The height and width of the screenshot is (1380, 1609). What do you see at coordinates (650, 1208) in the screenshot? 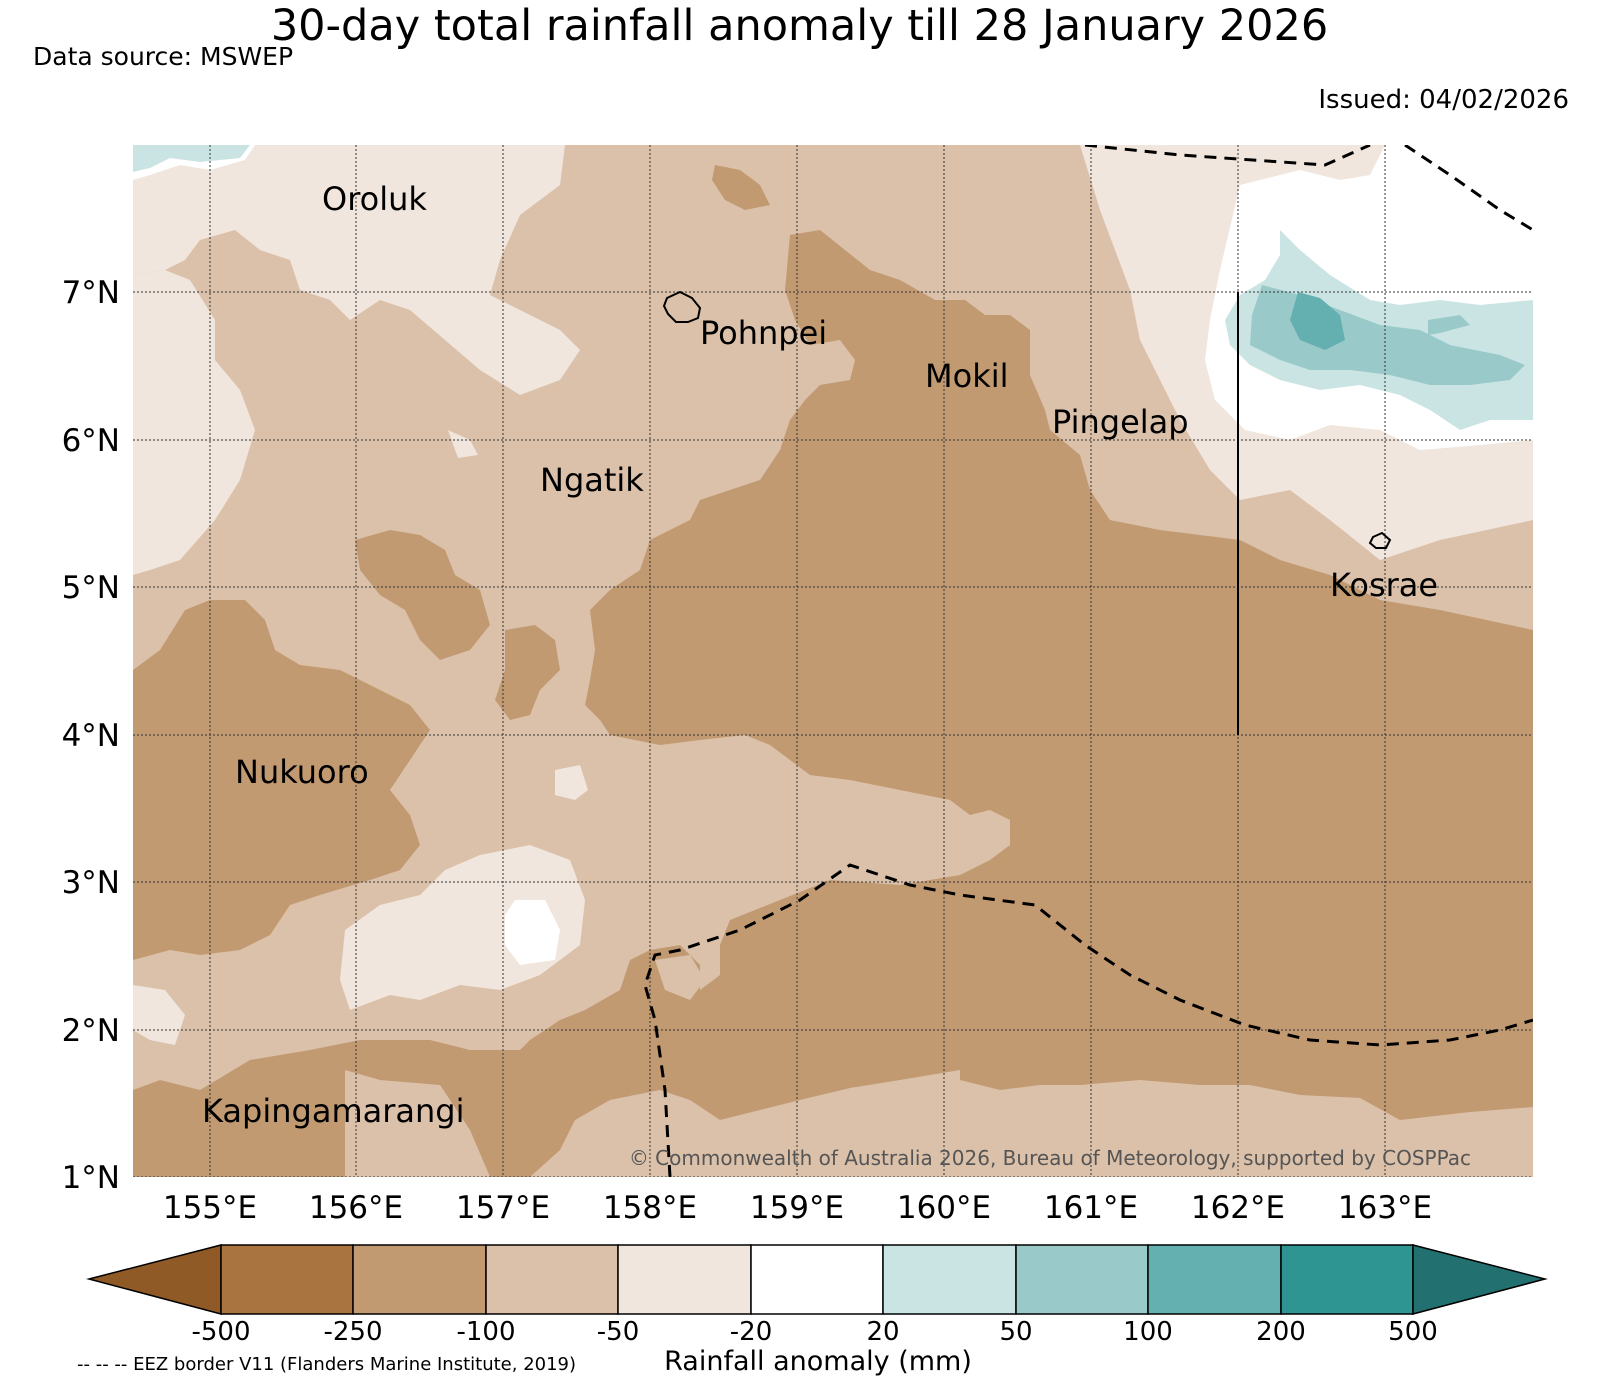
I see `lon-label: 158°E` at bounding box center [650, 1208].